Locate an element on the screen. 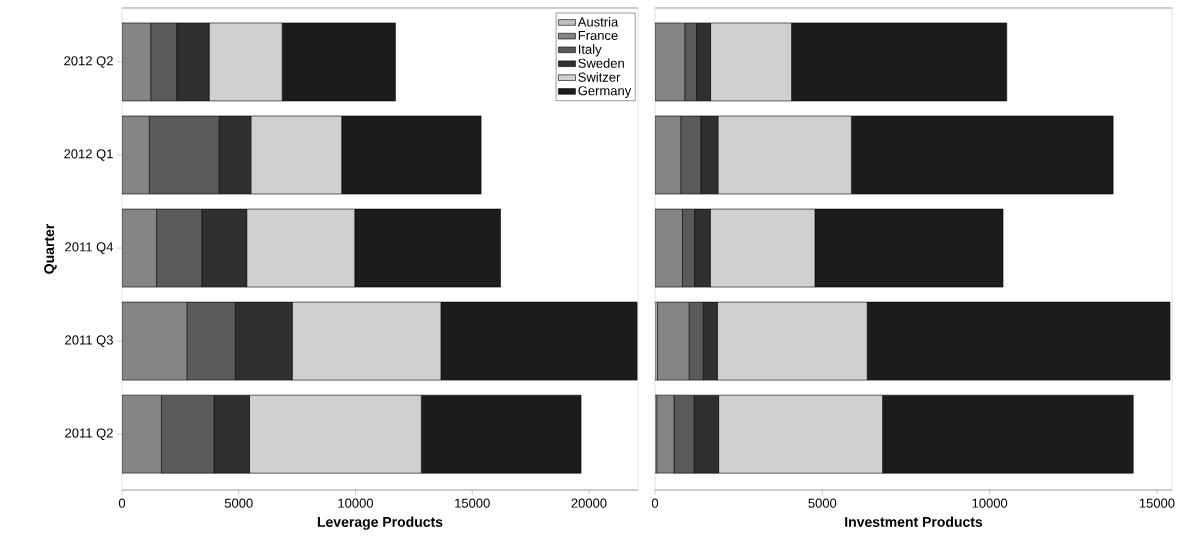 This screenshot has width=1177, height=554. y-tick-label: 2012 Q2 is located at coordinates (88, 62).